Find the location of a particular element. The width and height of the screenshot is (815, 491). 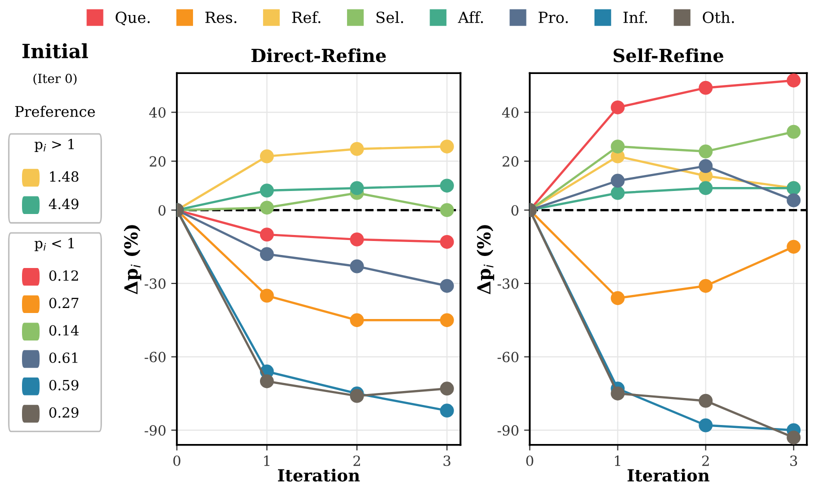

text: 0.14 is located at coordinates (64, 330).